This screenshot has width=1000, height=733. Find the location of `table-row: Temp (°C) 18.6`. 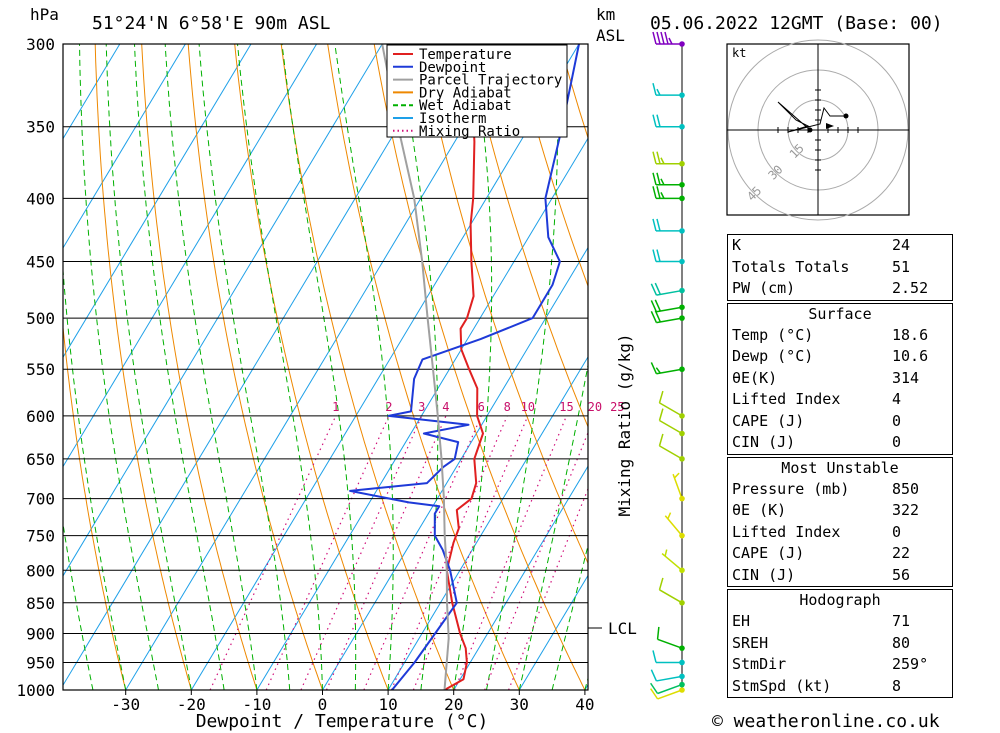

table-row: Temp (°C) 18.6 is located at coordinates (840, 336).